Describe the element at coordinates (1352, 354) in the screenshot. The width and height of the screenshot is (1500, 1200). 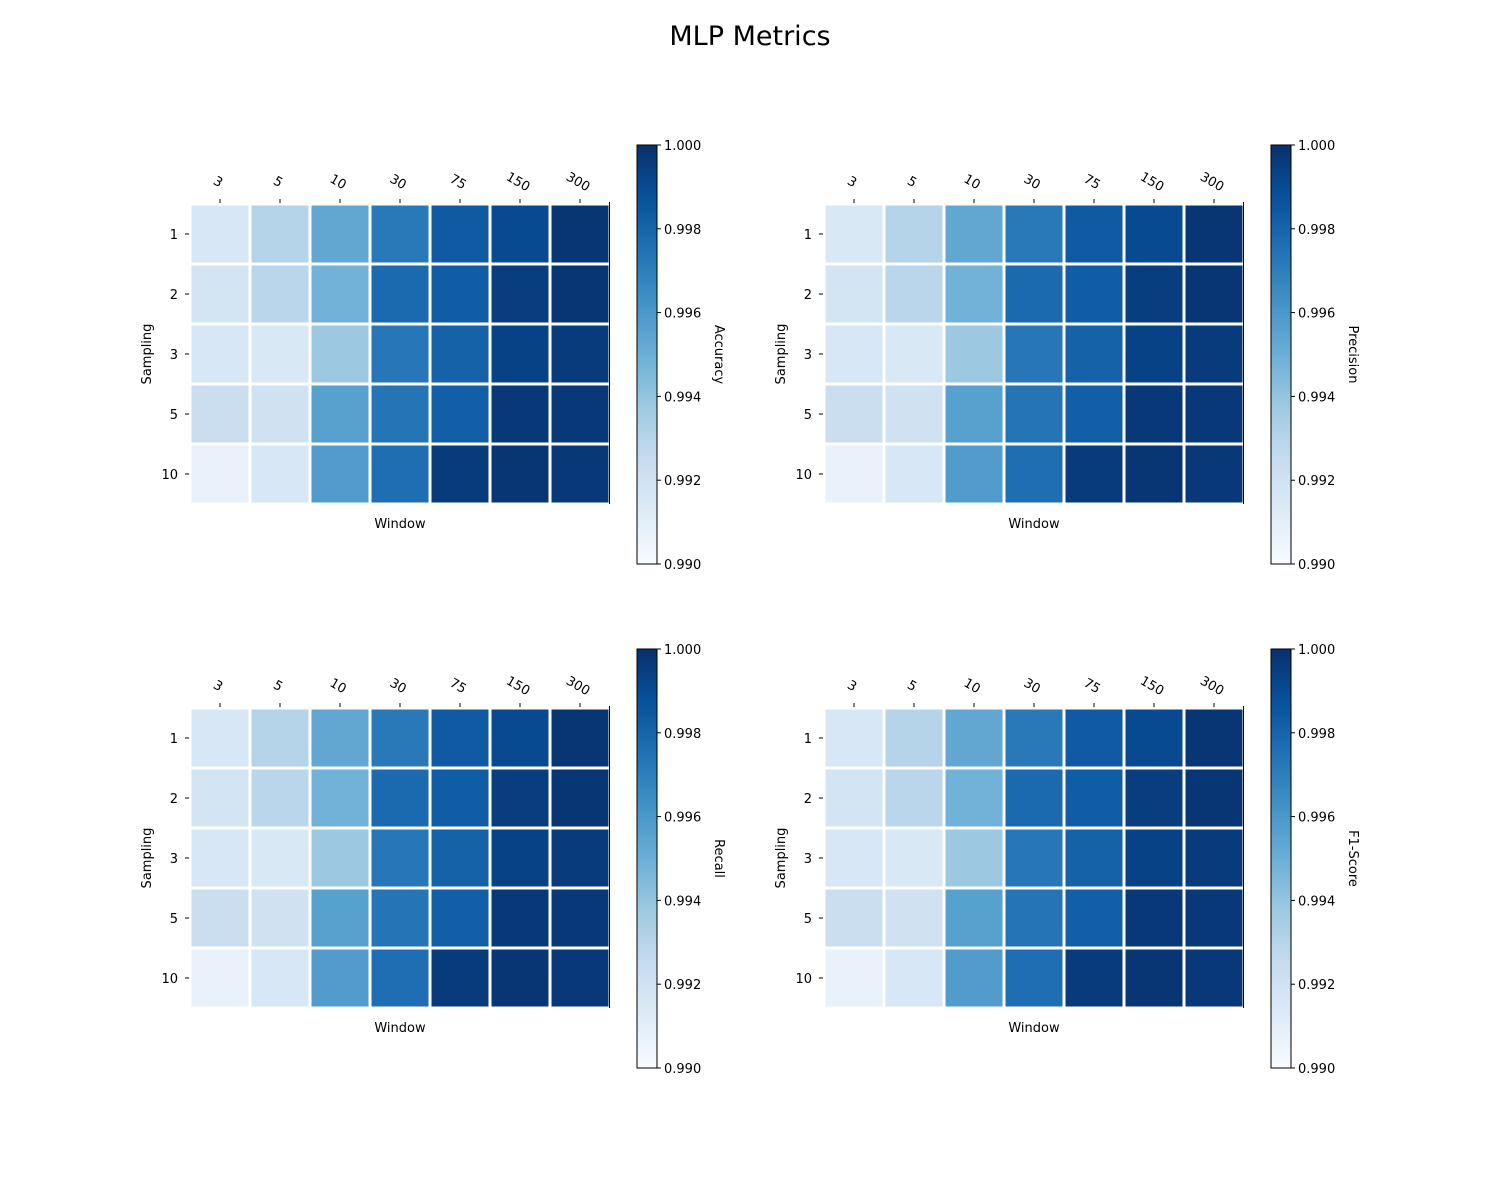
I see `colorbar-label: Precision` at that location.